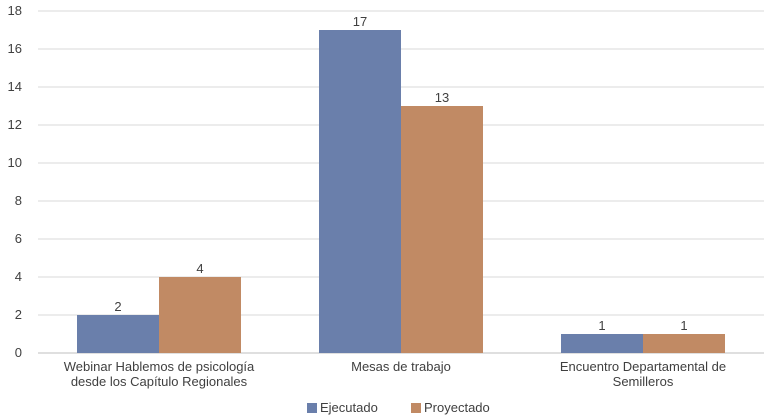 This screenshot has width=768, height=417. Describe the element at coordinates (643, 381) in the screenshot. I see `category-label: Semilleros` at that location.